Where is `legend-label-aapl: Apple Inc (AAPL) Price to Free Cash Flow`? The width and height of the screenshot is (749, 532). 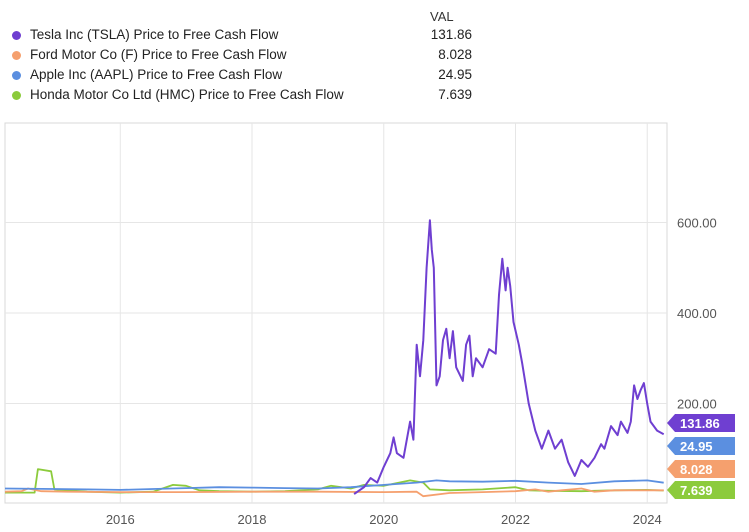
legend-label-aapl: Apple Inc (AAPL) Price to Free Cash Flow is located at coordinates (156, 74).